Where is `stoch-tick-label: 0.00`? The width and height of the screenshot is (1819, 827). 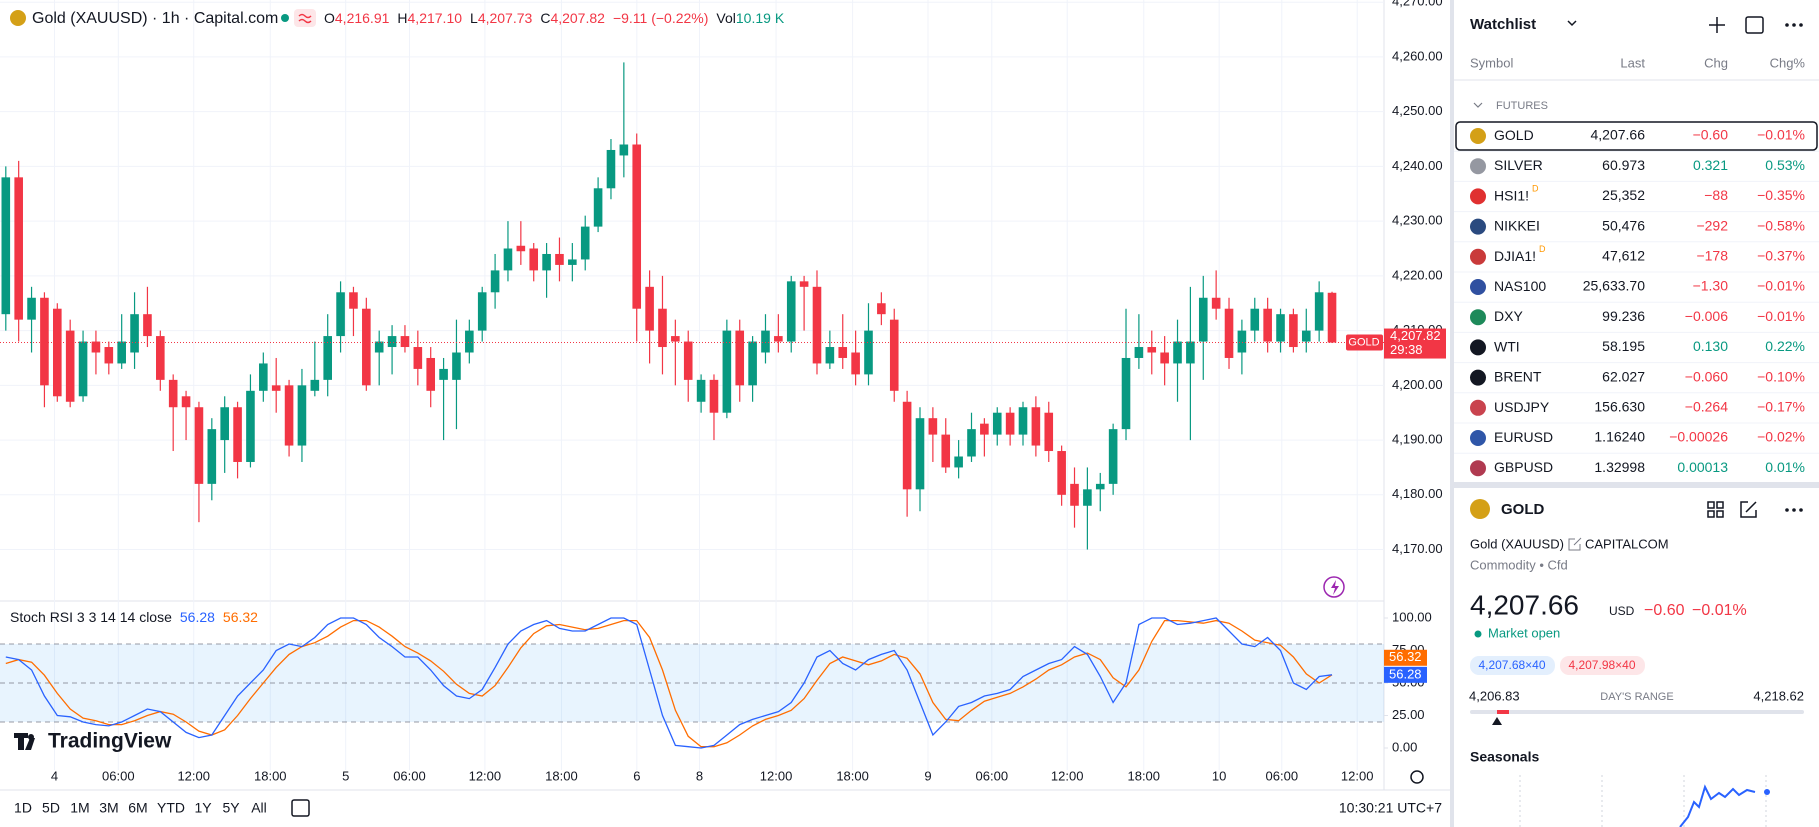 stoch-tick-label: 0.00 is located at coordinates (1404, 746).